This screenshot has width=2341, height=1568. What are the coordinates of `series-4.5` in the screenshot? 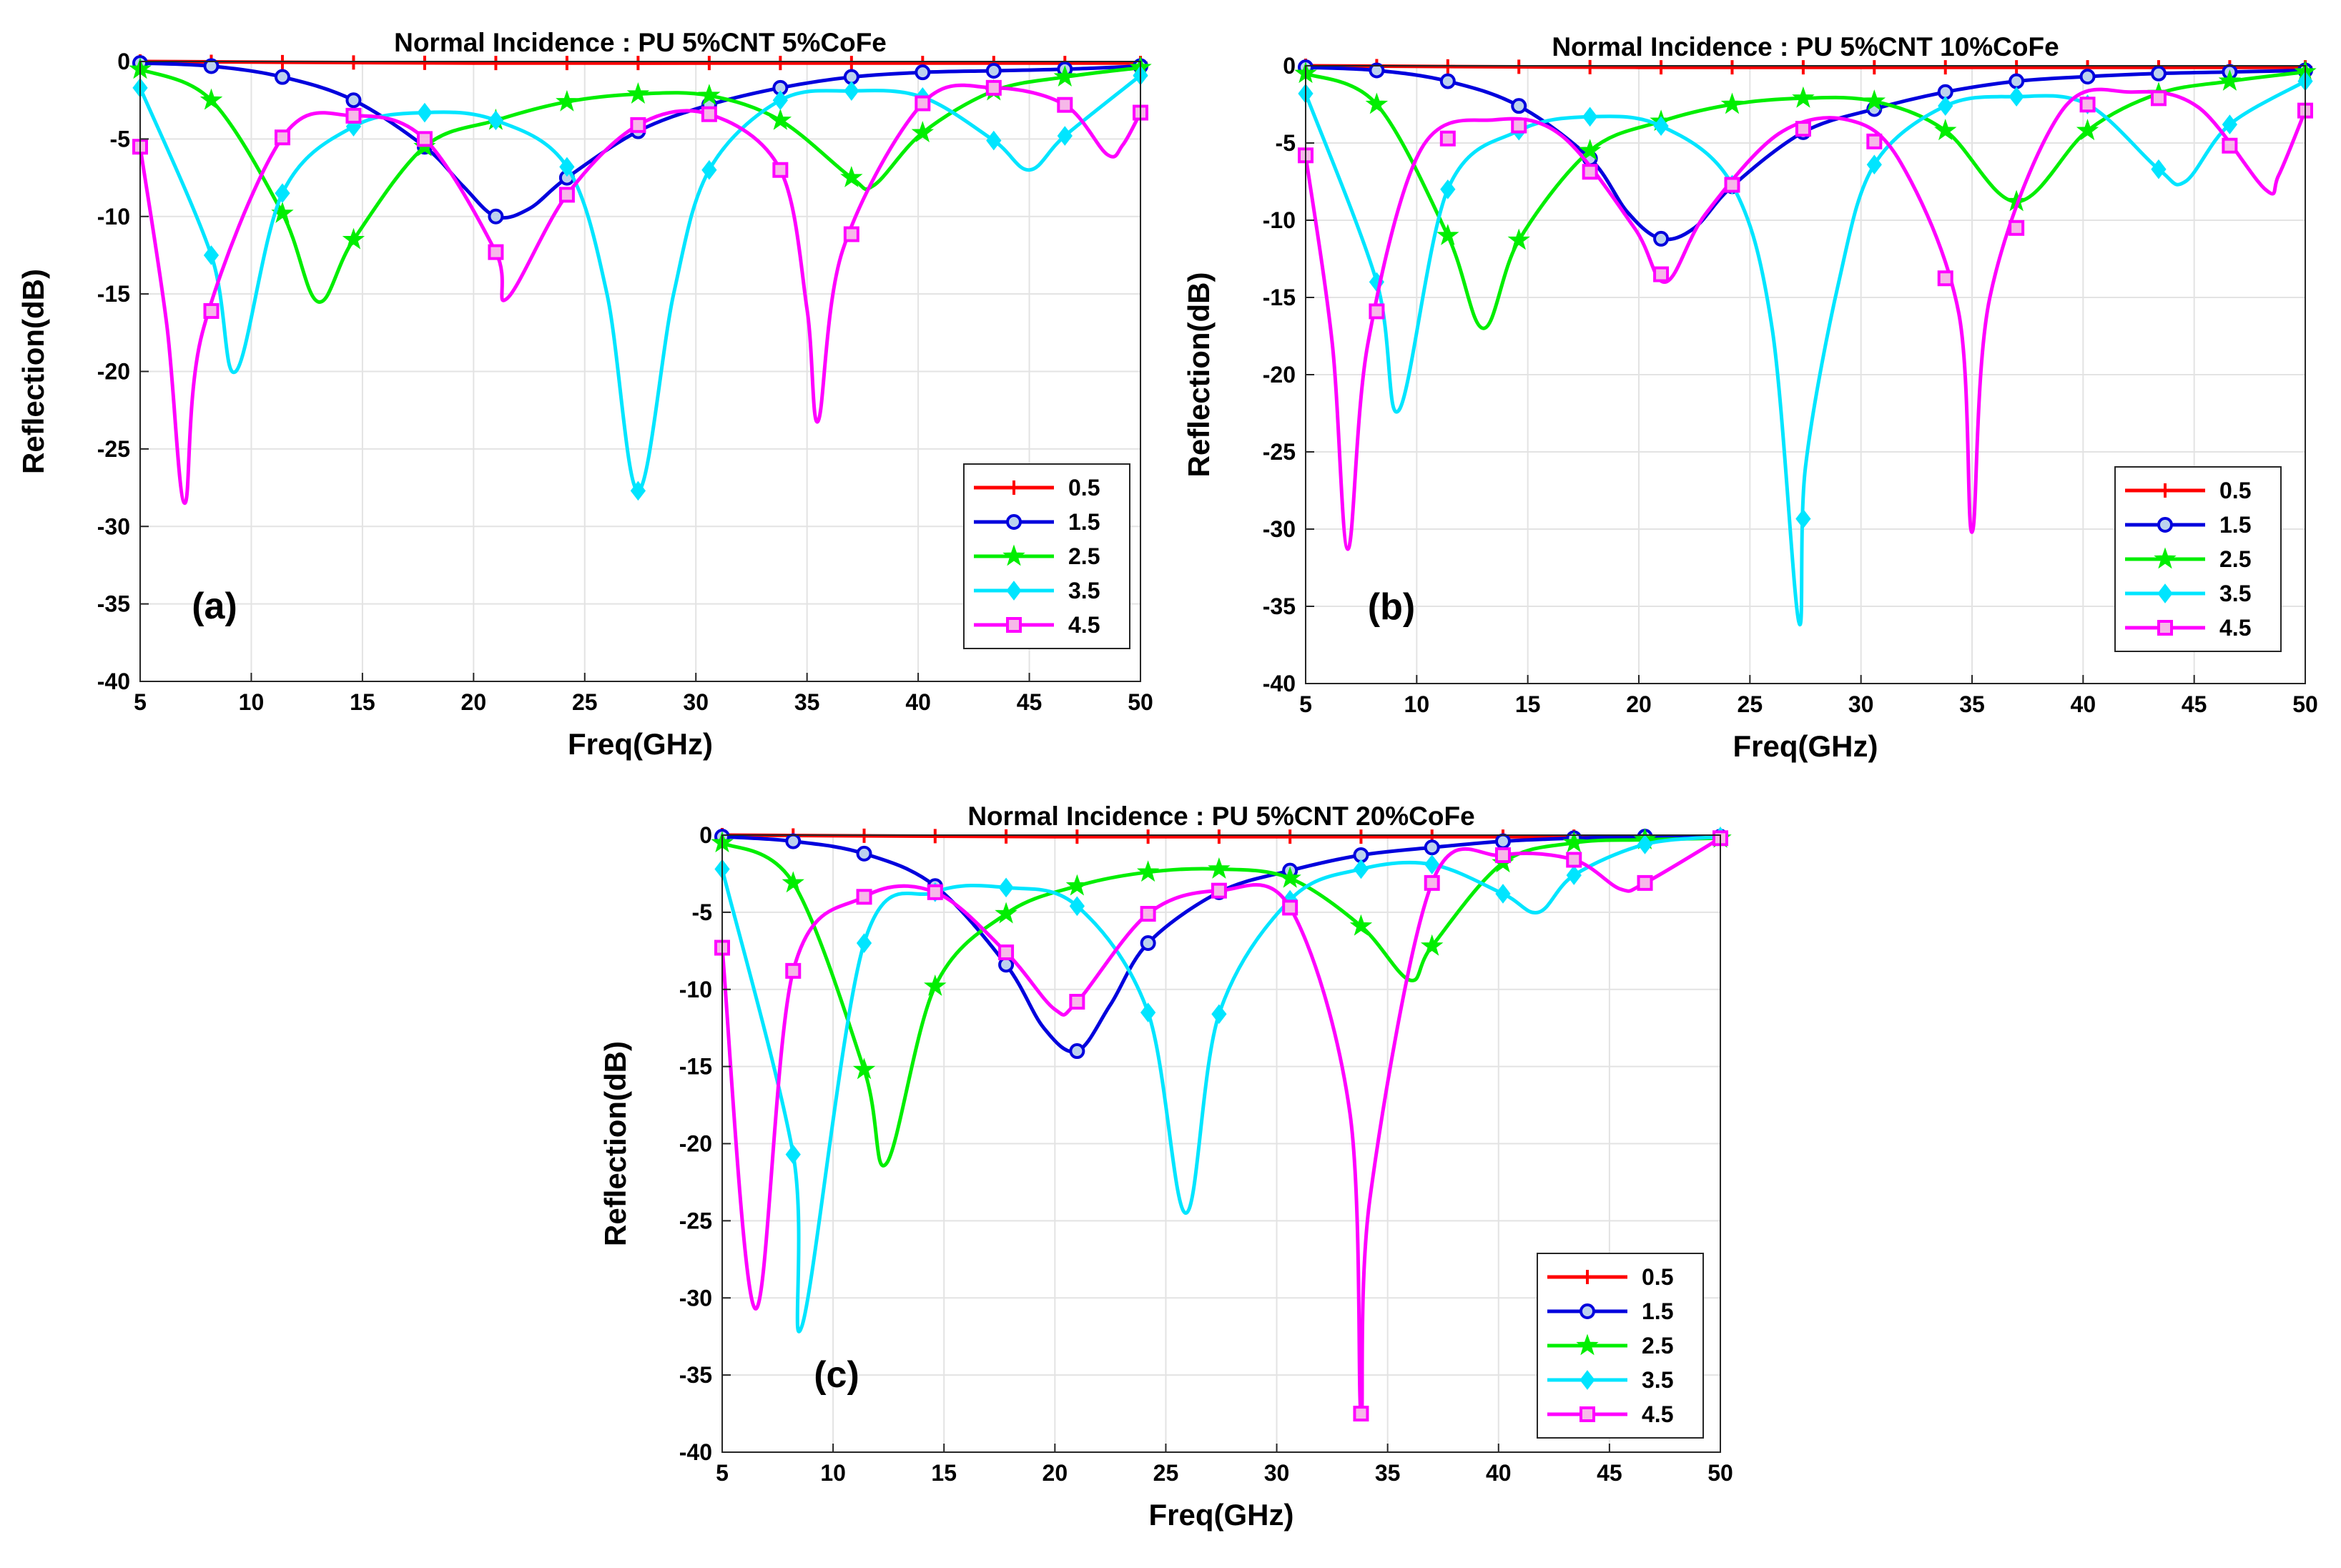 It's located at (1806, 319).